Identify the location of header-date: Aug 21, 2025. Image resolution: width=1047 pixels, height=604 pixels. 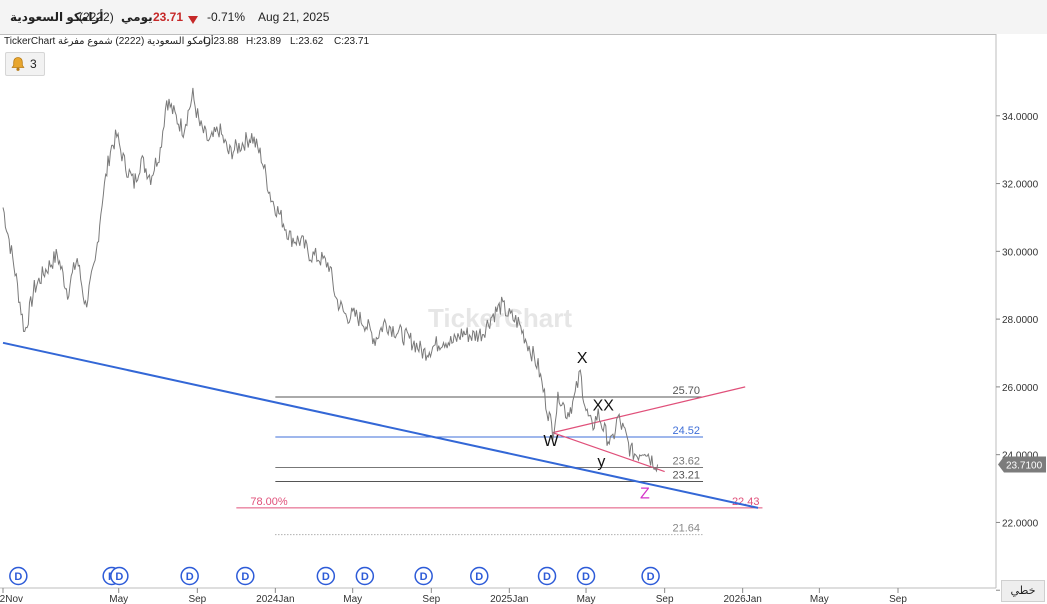
(294, 17).